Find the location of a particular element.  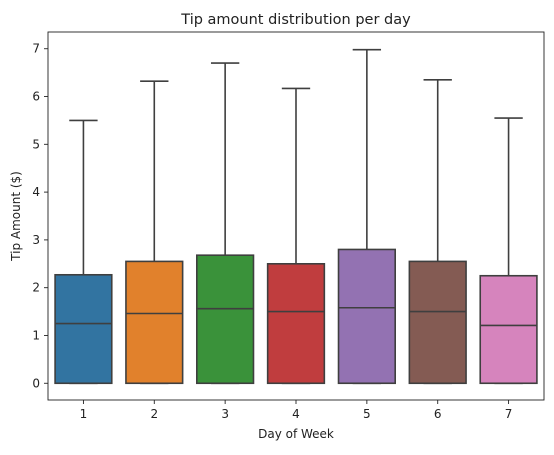

x-tick-label-4: 4 is located at coordinates (296, 414).